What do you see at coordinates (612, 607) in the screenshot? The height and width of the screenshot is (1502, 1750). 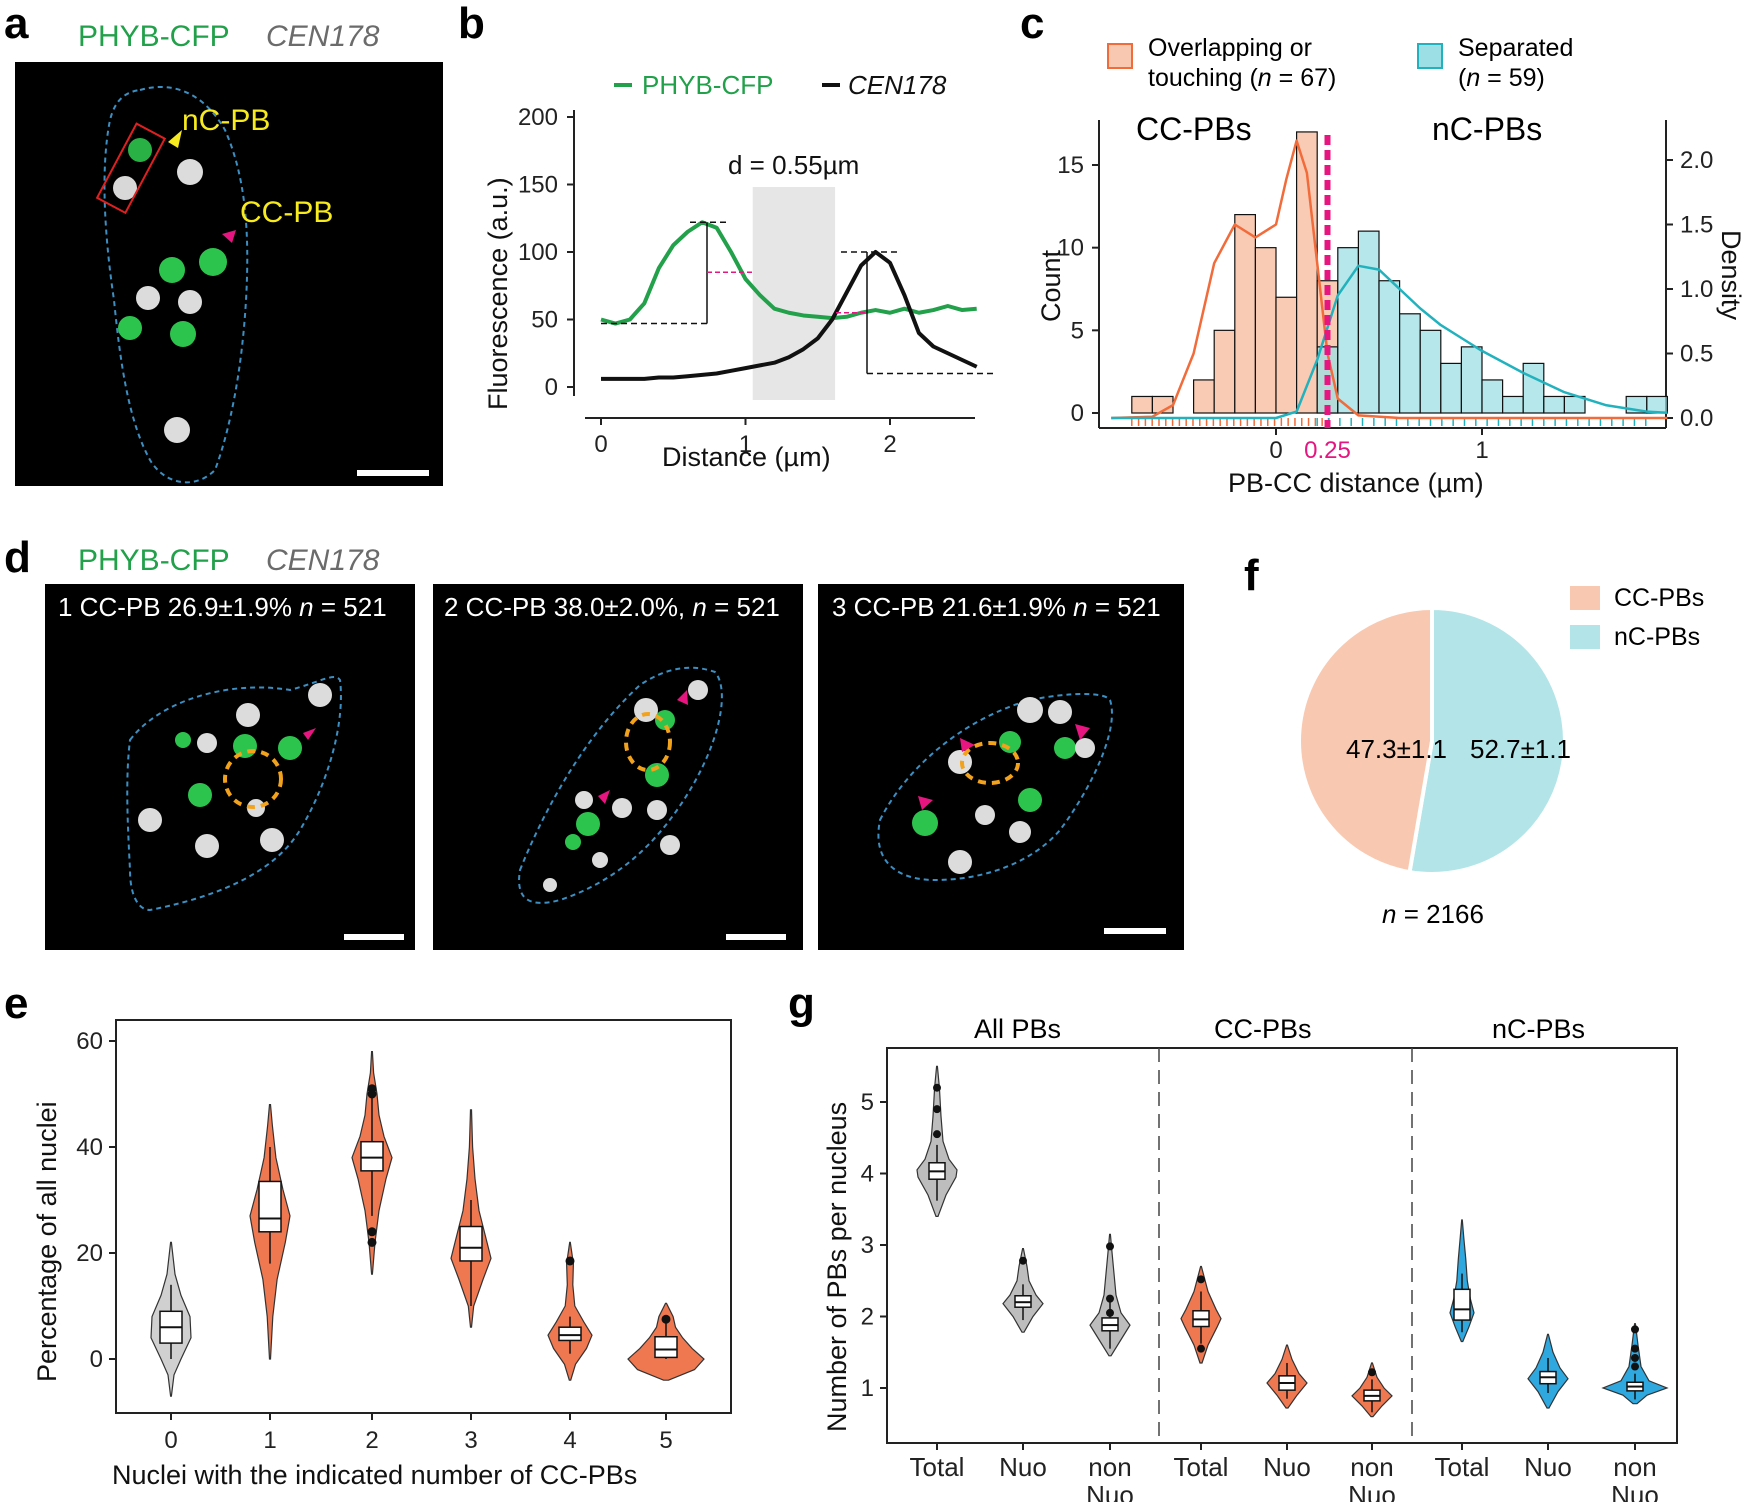 I see `panel-d-image-2-caption: 2 CC-PB 38.0±2.0%, n = 521` at bounding box center [612, 607].